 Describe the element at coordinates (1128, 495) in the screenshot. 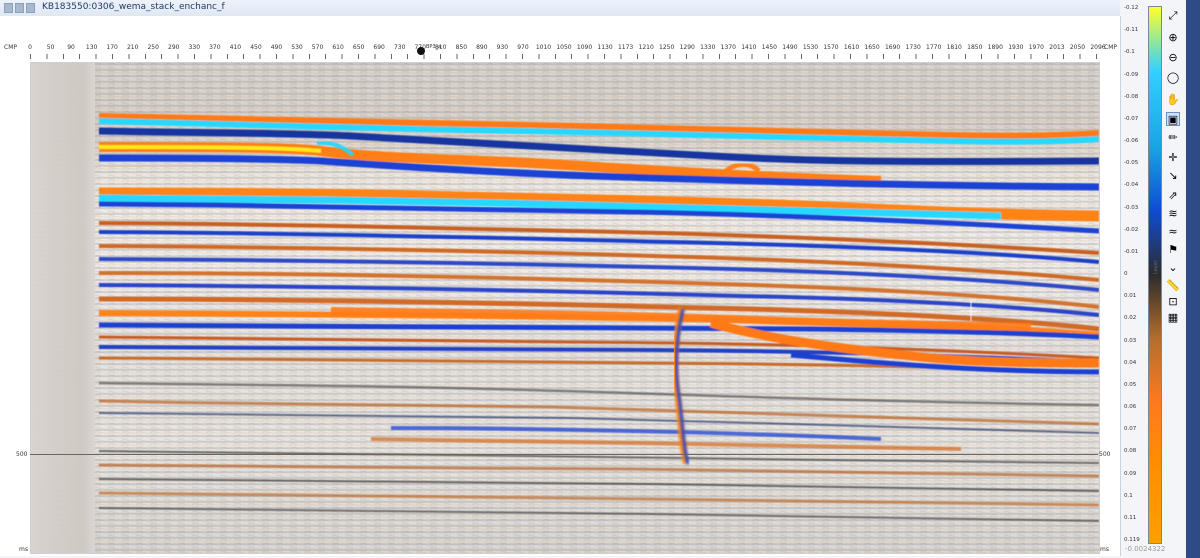

I see `color-scale-label: 0.1` at that location.